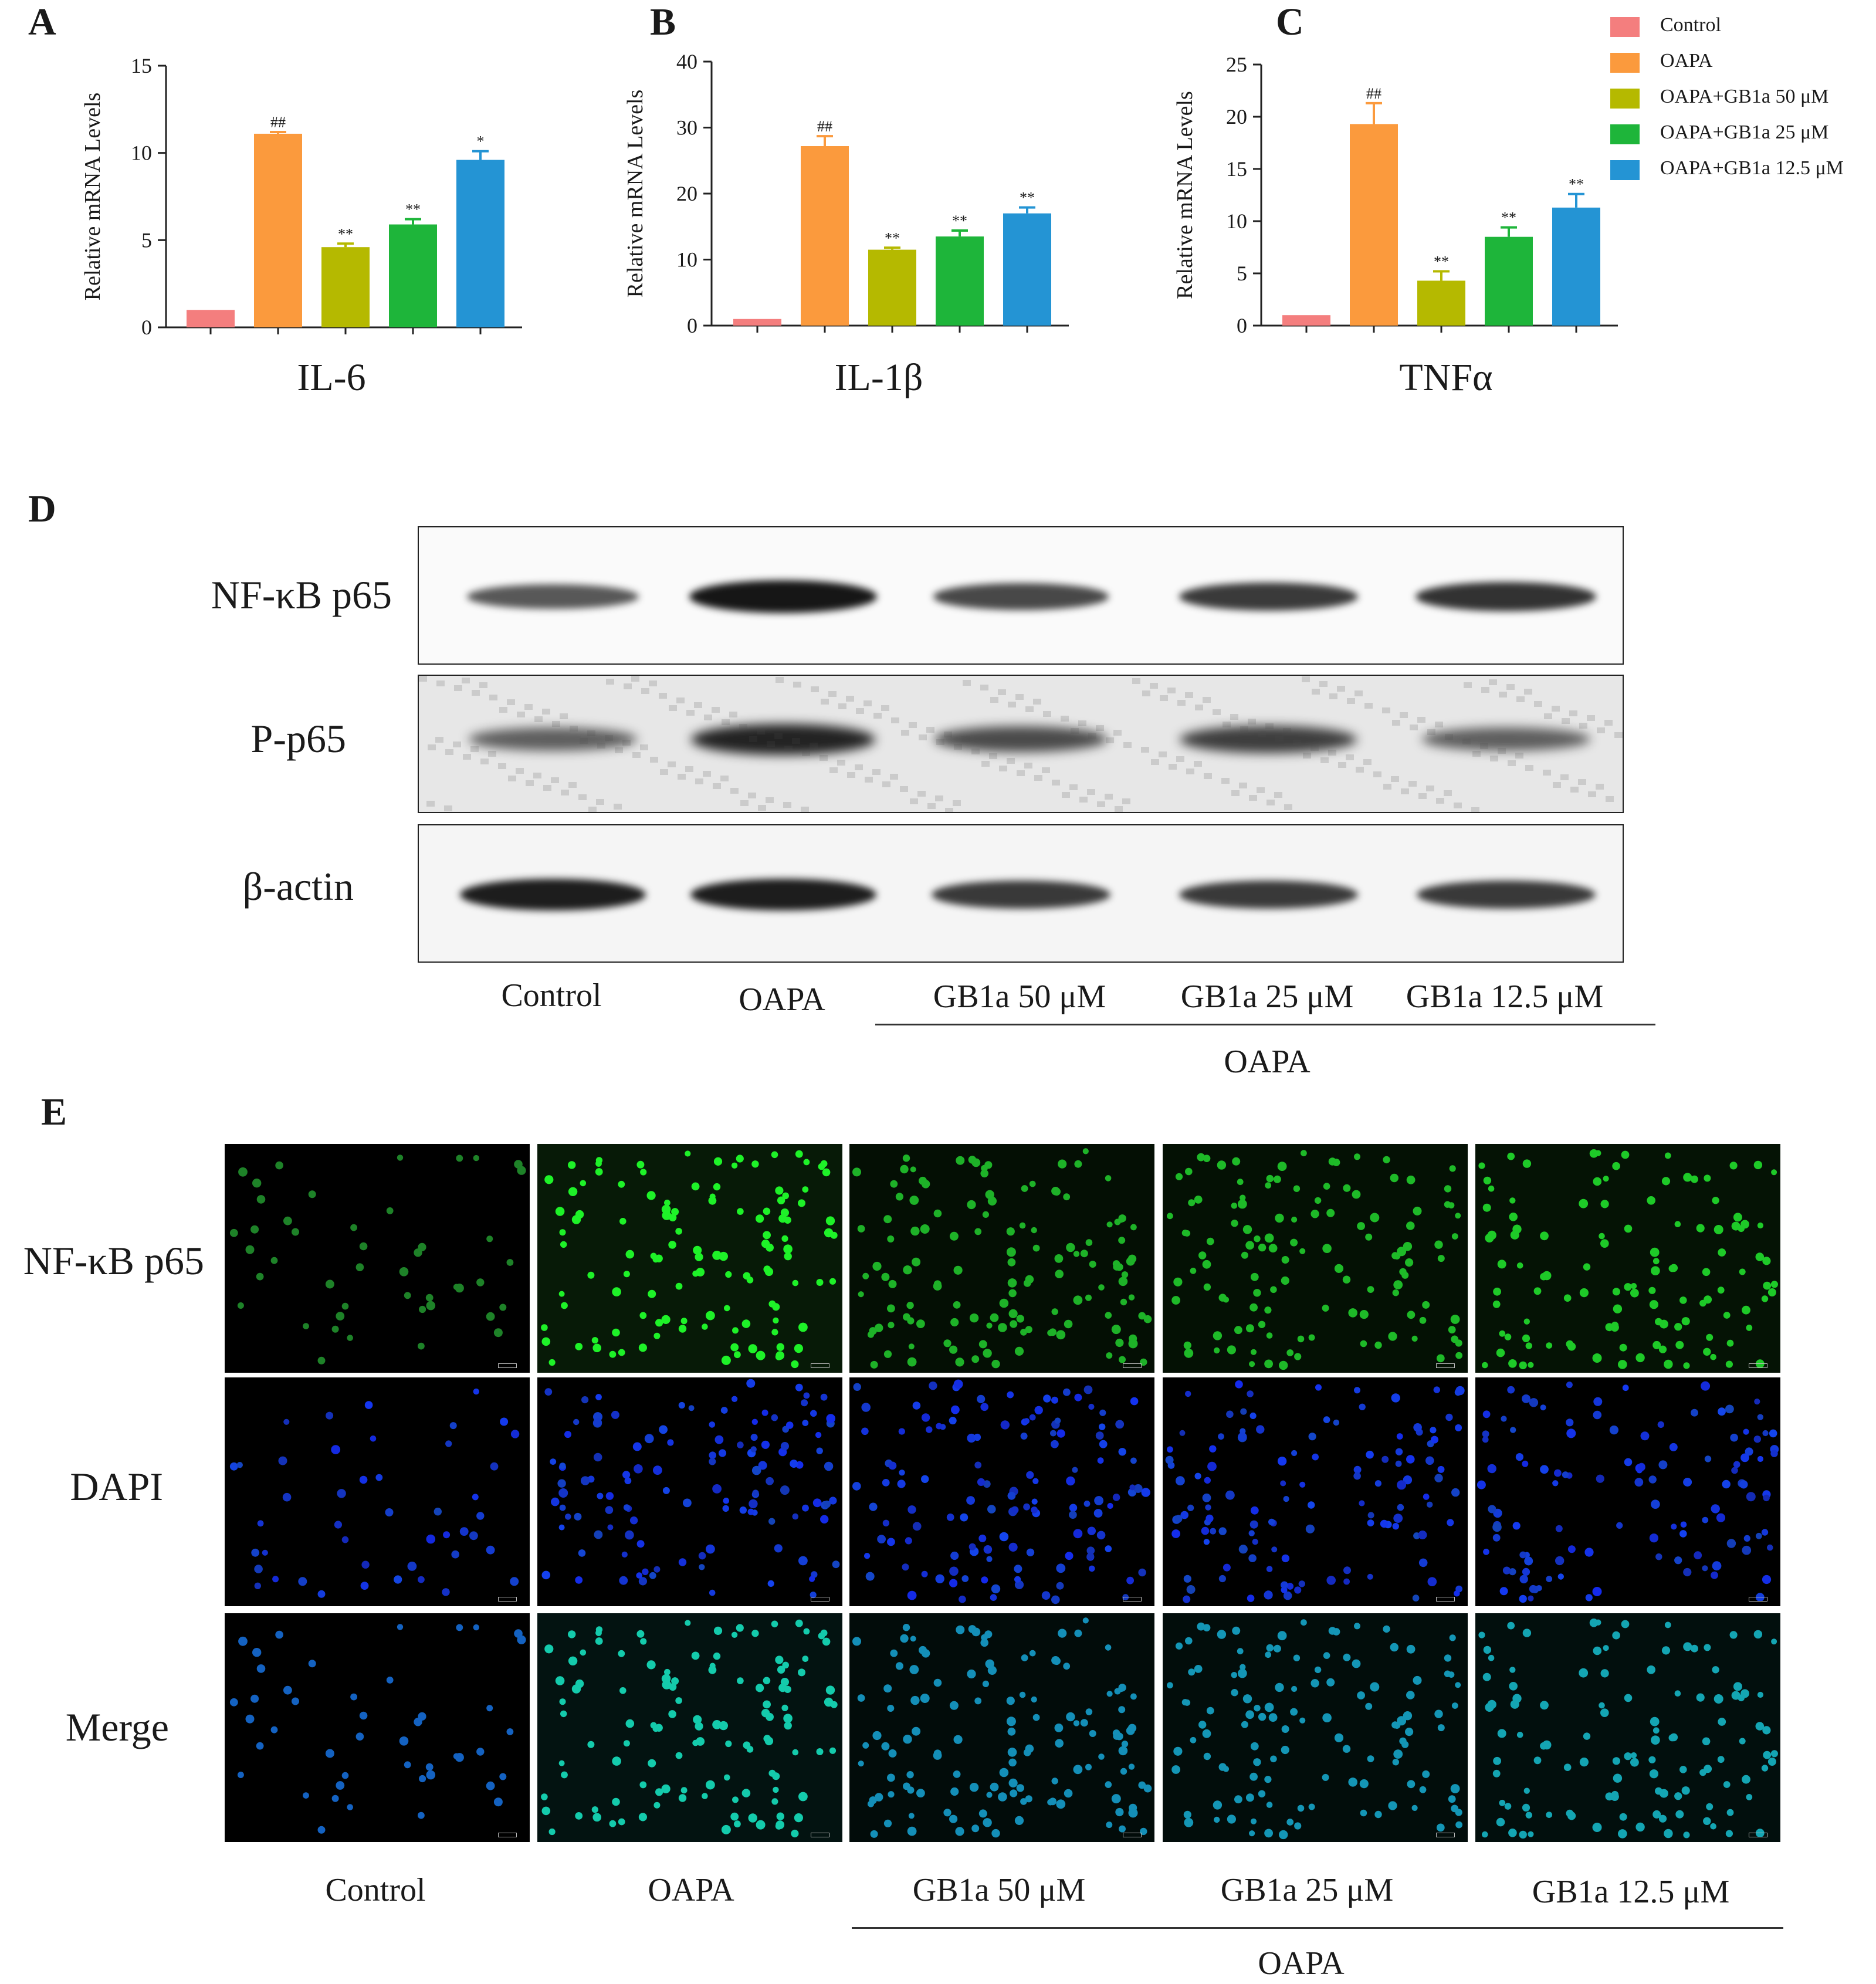 The width and height of the screenshot is (1876, 1984). I want to click on blot-band, so click(783, 596).